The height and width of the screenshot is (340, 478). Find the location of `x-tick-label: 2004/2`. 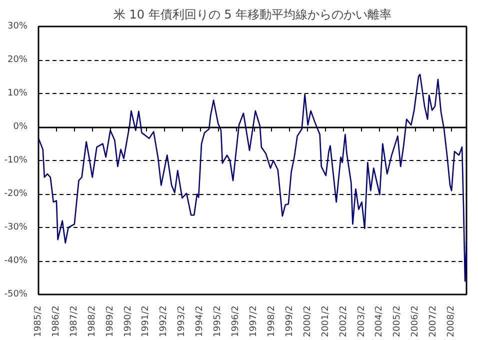

x-tick-label: 2004/2 is located at coordinates (379, 321).